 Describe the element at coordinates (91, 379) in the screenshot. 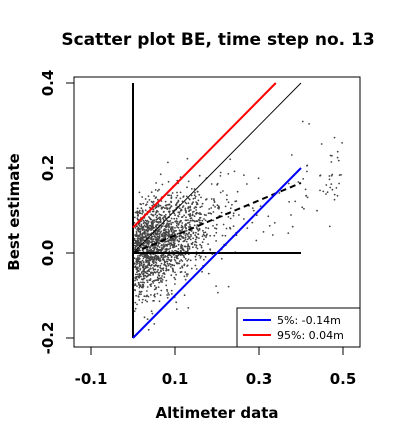

I see `x-tick-label: -0.1` at that location.